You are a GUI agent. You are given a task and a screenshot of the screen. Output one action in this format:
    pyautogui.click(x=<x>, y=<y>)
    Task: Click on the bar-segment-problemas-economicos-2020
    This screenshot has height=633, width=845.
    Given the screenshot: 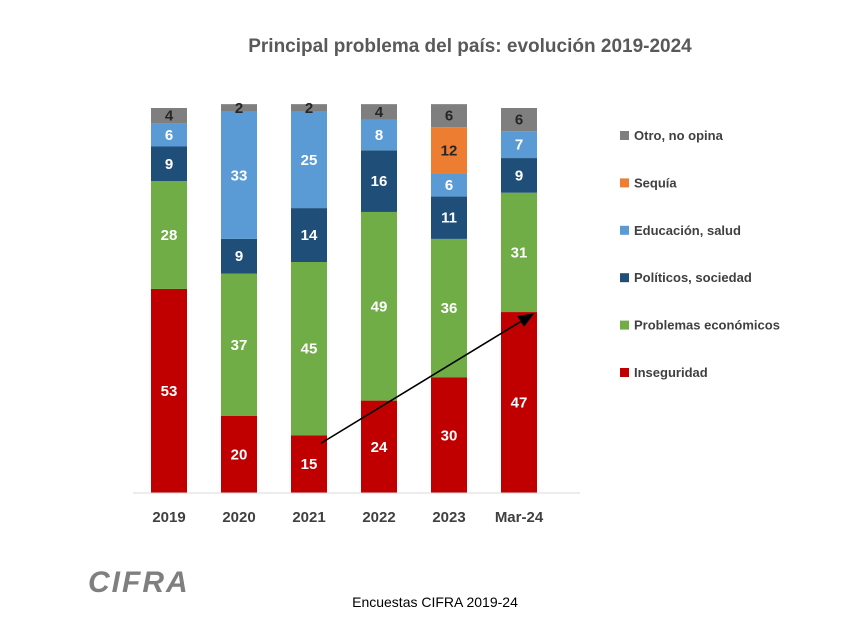 What is the action you would take?
    pyautogui.click(x=239, y=344)
    